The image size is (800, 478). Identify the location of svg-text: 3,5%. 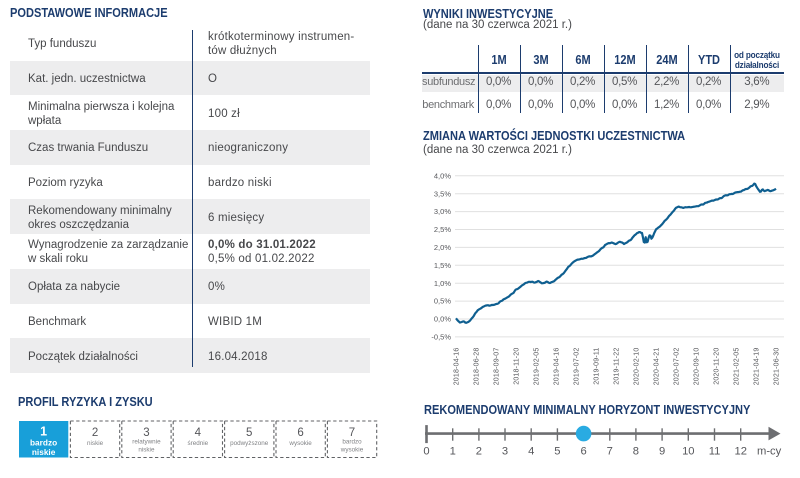
(442, 193).